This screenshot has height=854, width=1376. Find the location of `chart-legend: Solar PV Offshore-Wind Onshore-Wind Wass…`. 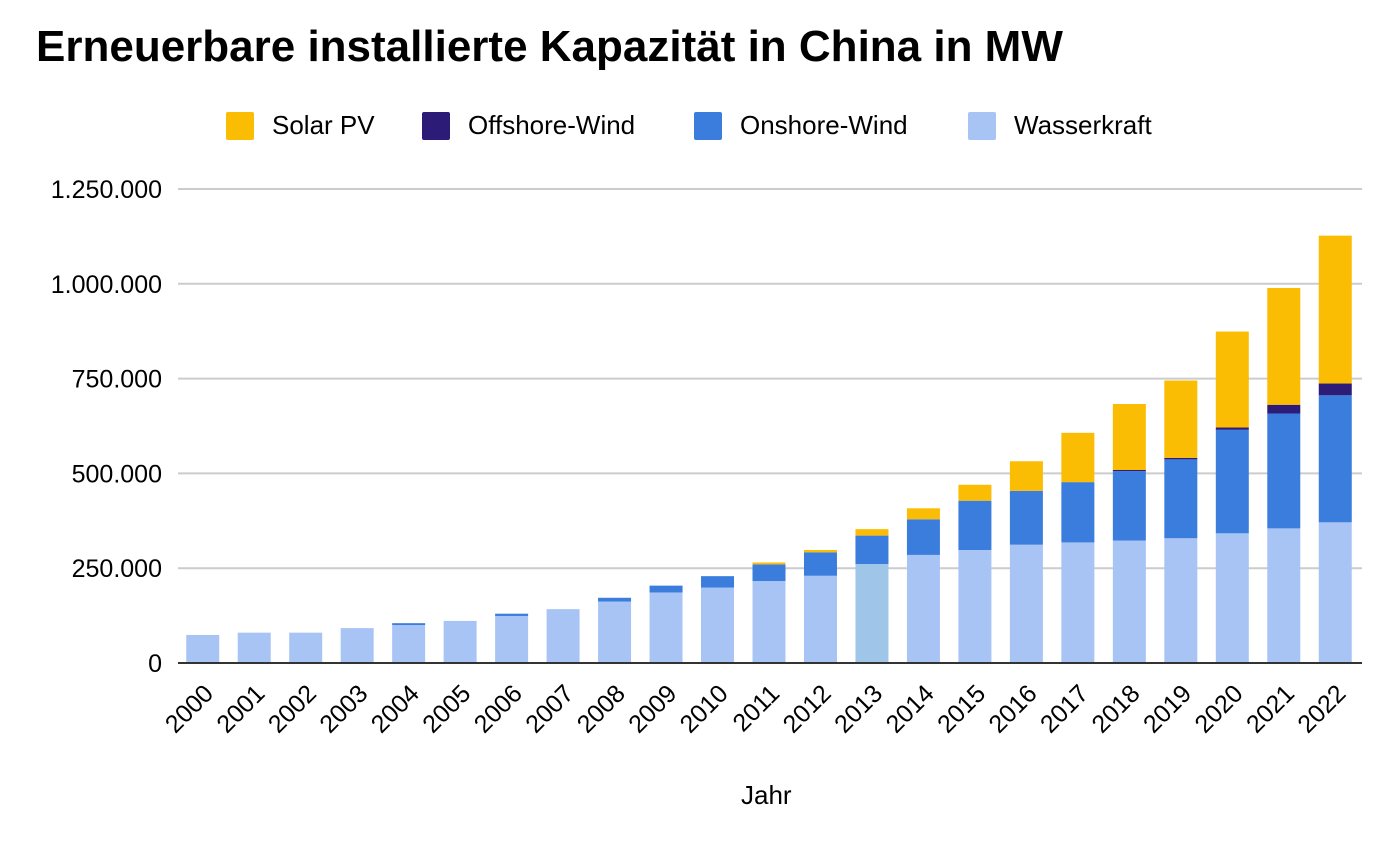

chart-legend: Solar PV Offshore-Wind Onshore-Wind Wass… is located at coordinates (688, 127).